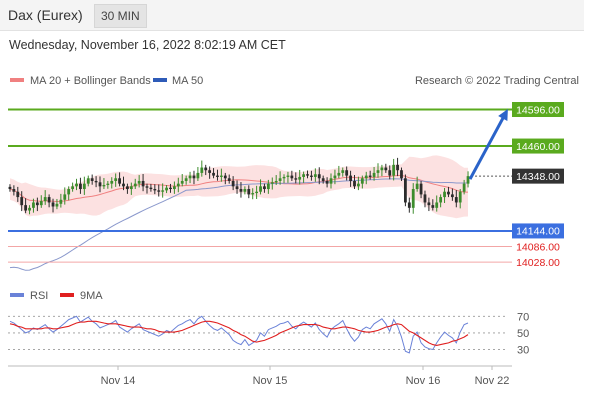 This screenshot has width=590, height=403. I want to click on rsi-ma-line, so click(239, 333).